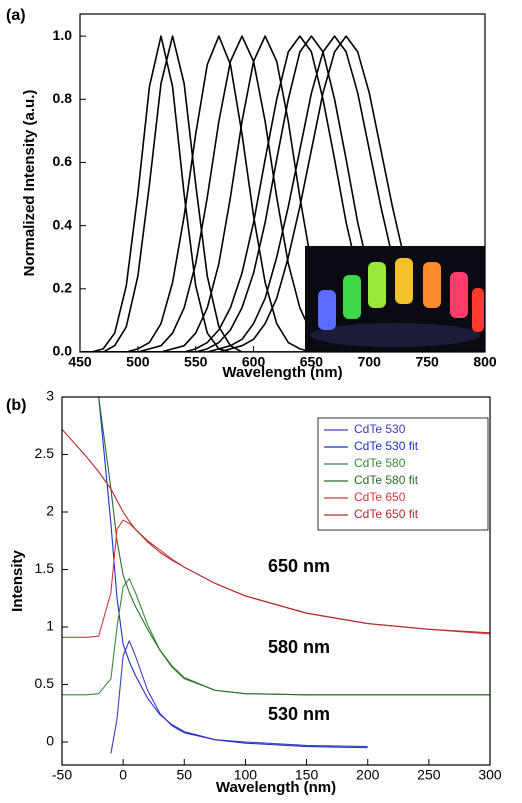 This screenshot has width=522, height=803. Describe the element at coordinates (62, 775) in the screenshot. I see `x-tick-label: -50` at that location.